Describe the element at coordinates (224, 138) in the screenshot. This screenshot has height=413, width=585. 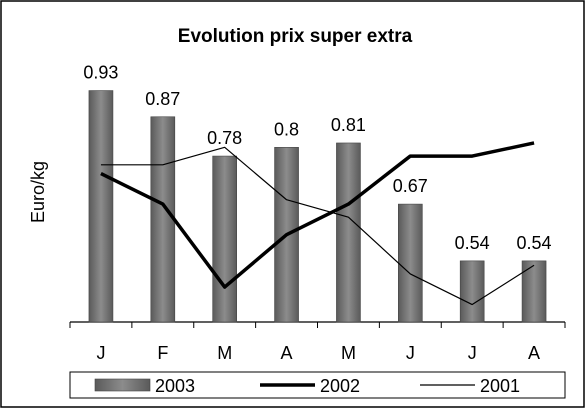
I see `data-label: 0.78` at that location.